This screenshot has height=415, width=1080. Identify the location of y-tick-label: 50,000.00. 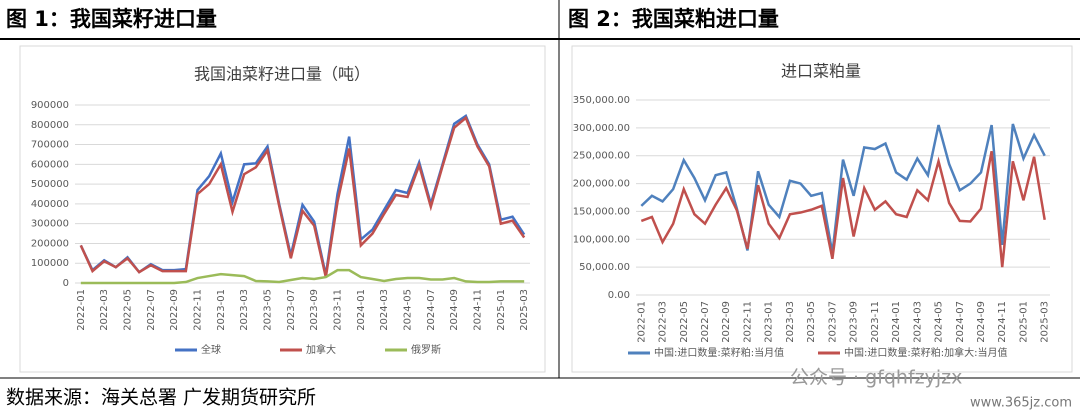
(604, 267).